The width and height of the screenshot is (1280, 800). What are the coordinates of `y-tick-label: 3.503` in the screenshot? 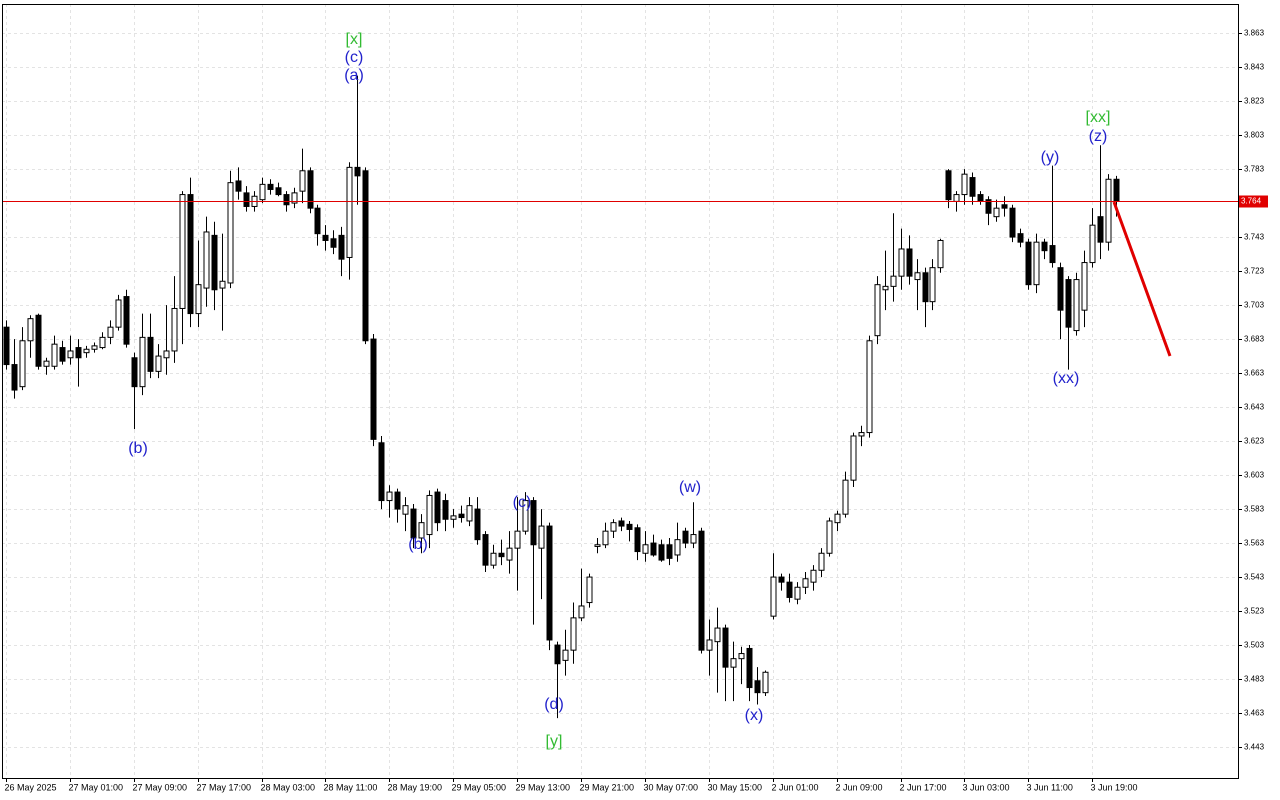 It's located at (1254, 645).